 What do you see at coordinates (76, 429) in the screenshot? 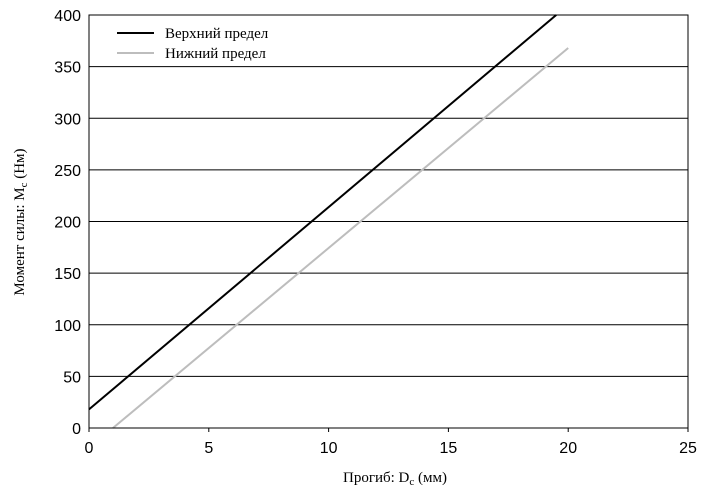
I see `y-tick-label: 0` at bounding box center [76, 429].